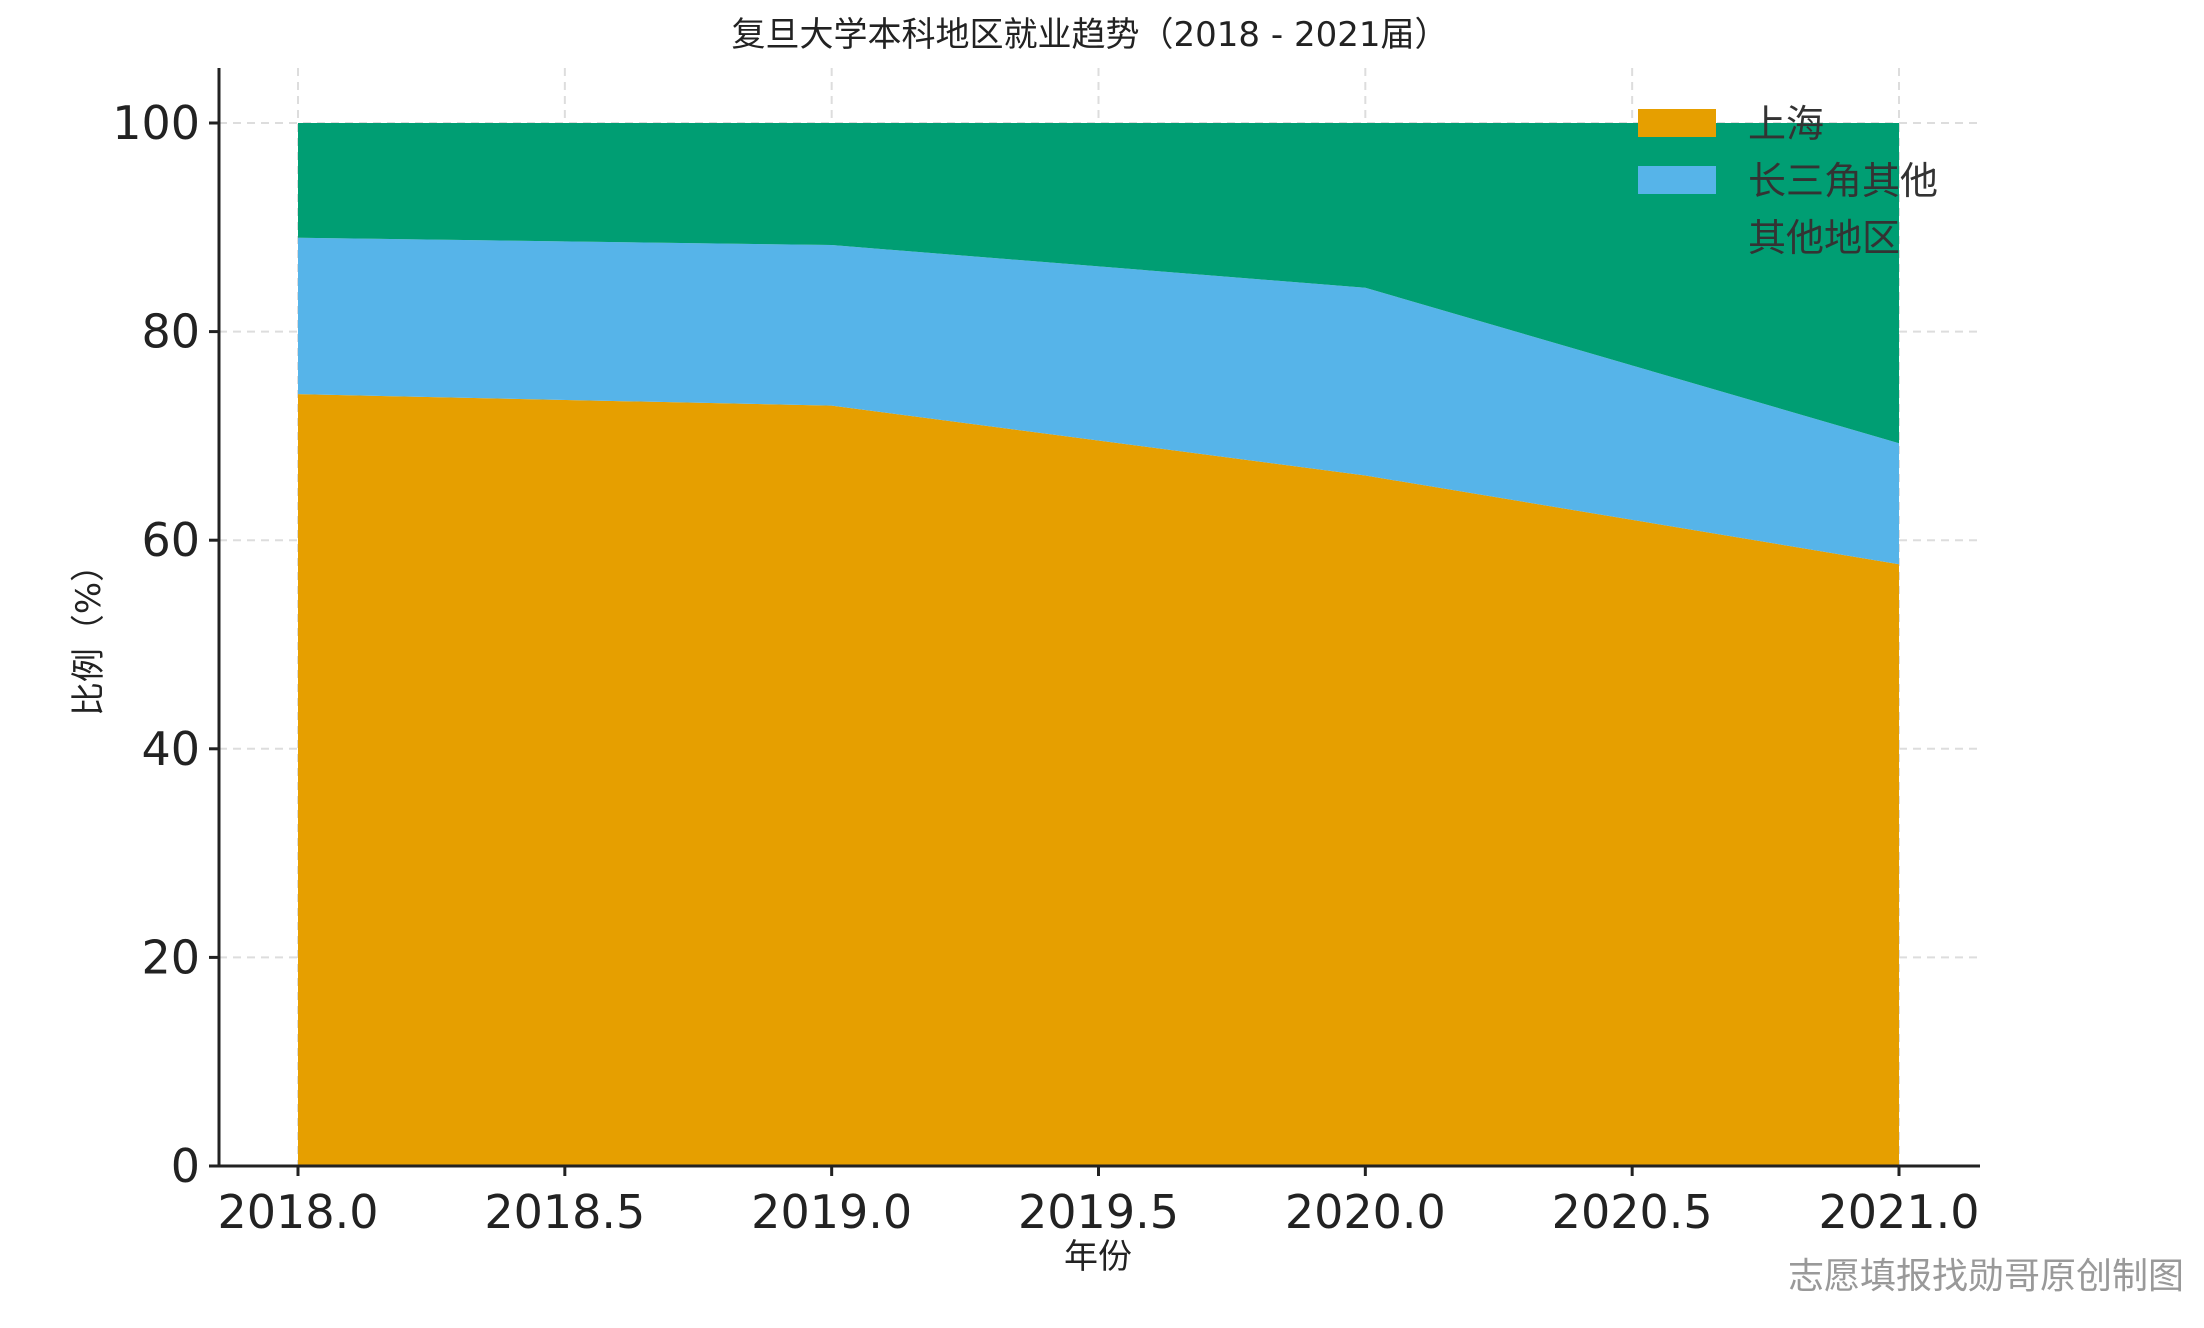 Image resolution: width=2204 pixels, height=1328 pixels. What do you see at coordinates (298, 1212) in the screenshot?
I see `x-tick-label: 2018.0` at bounding box center [298, 1212].